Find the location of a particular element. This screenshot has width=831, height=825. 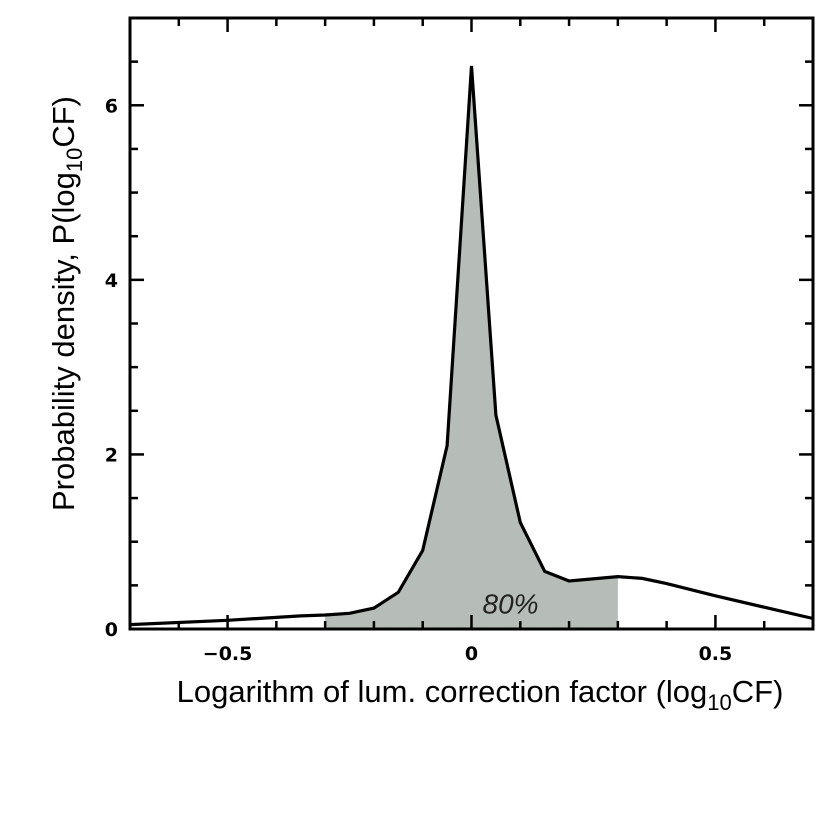

x-tick-label: −0.5 is located at coordinates (228, 654).